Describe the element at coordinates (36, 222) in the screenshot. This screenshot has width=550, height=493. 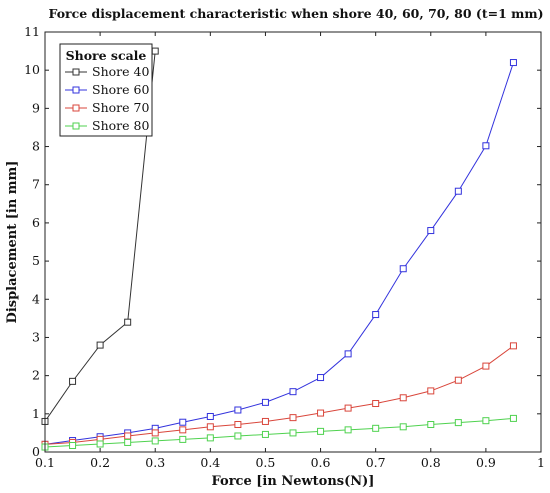
I see `y-tick-label: 6` at that location.